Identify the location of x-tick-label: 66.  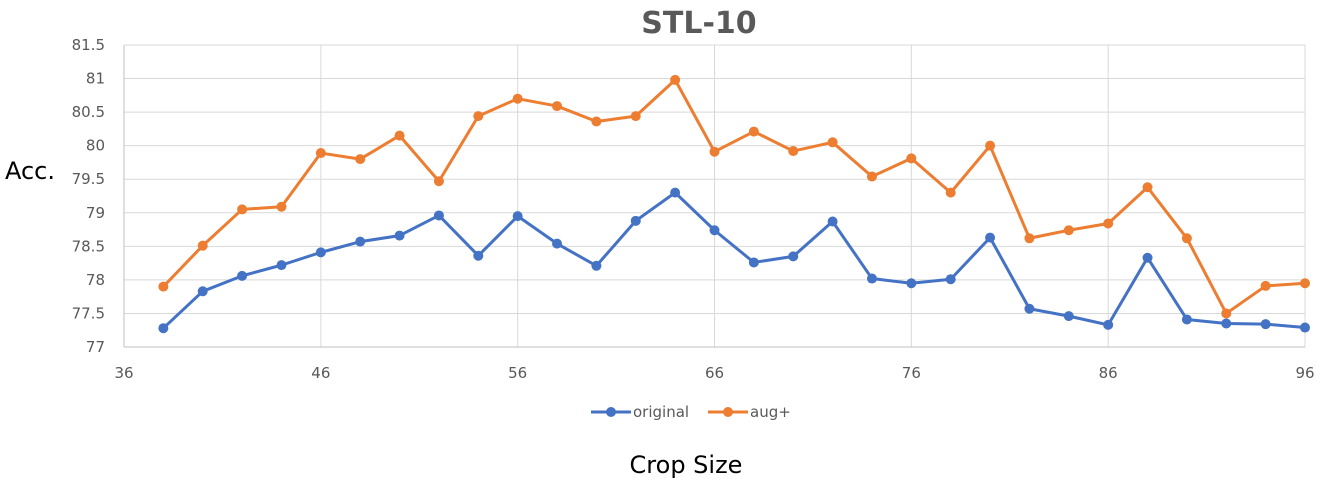
(714, 373).